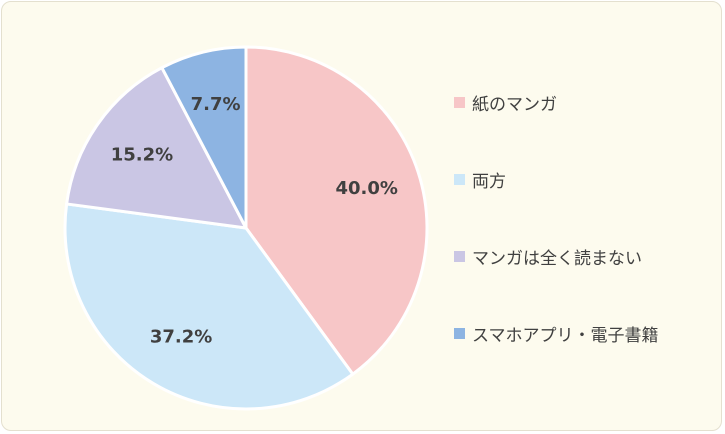 The height and width of the screenshot is (434, 725). I want to click on pie-data-label: 40.0%, so click(367, 188).